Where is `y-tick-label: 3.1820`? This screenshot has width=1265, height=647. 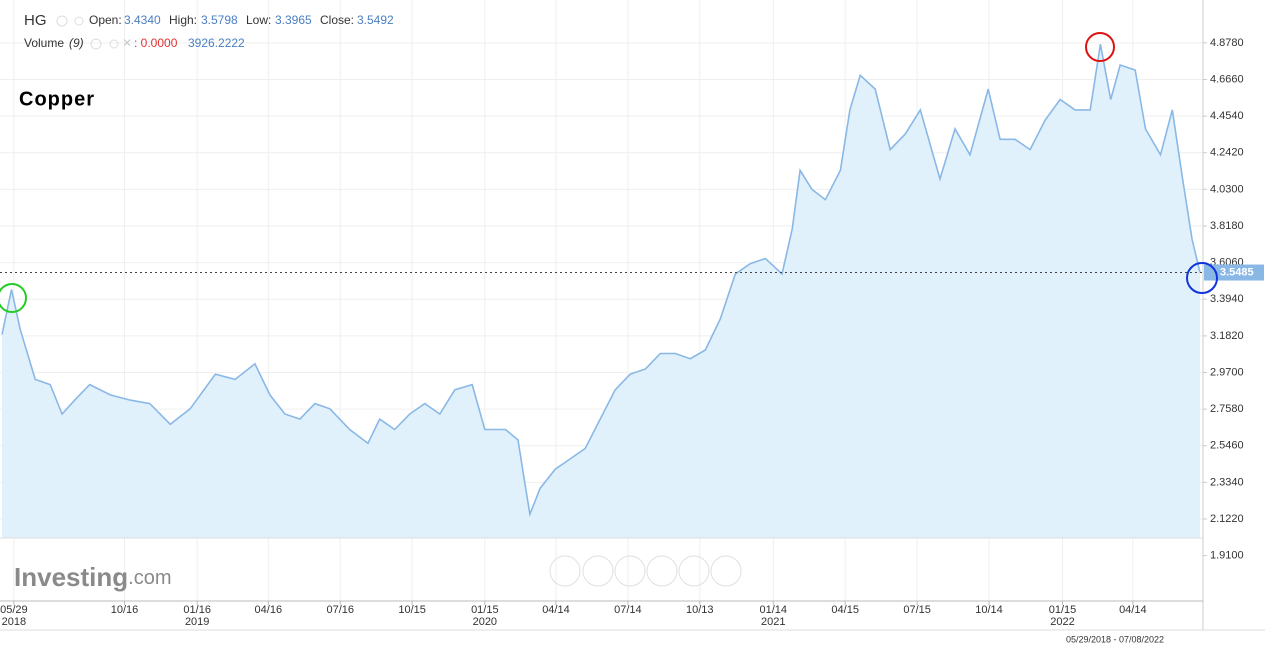
y-tick-label: 3.1820 is located at coordinates (1227, 336).